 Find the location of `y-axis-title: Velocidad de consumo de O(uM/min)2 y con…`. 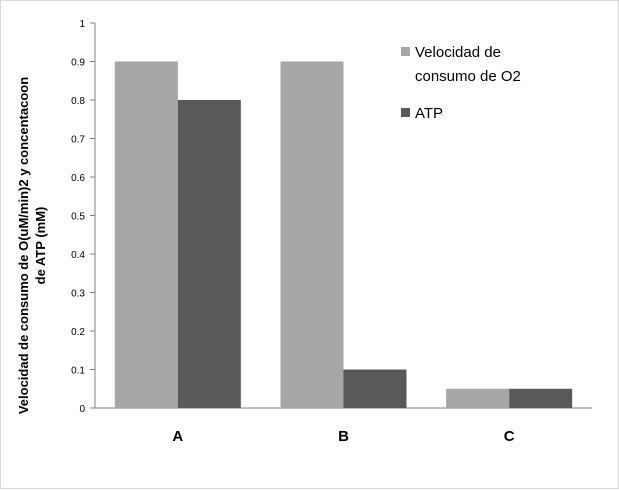

y-axis-title: Velocidad de consumo de O(uM/min)2 y con… is located at coordinates (32, 245).